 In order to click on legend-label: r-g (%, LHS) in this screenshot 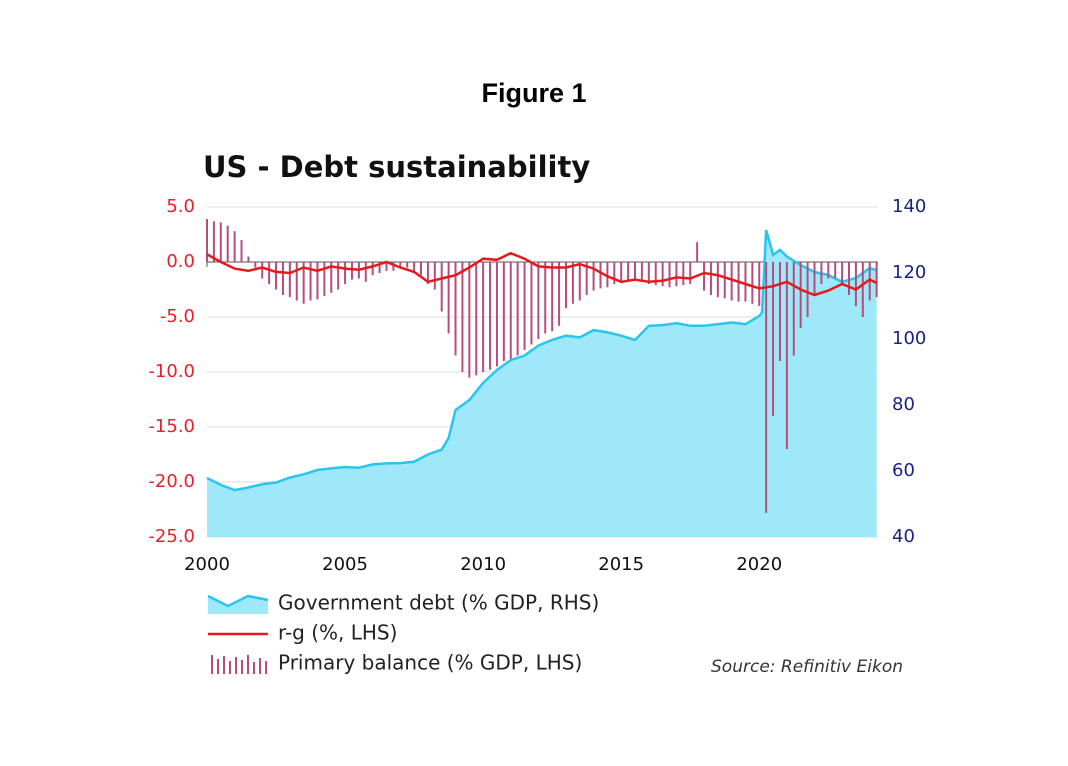, I will do `click(337, 633)`.